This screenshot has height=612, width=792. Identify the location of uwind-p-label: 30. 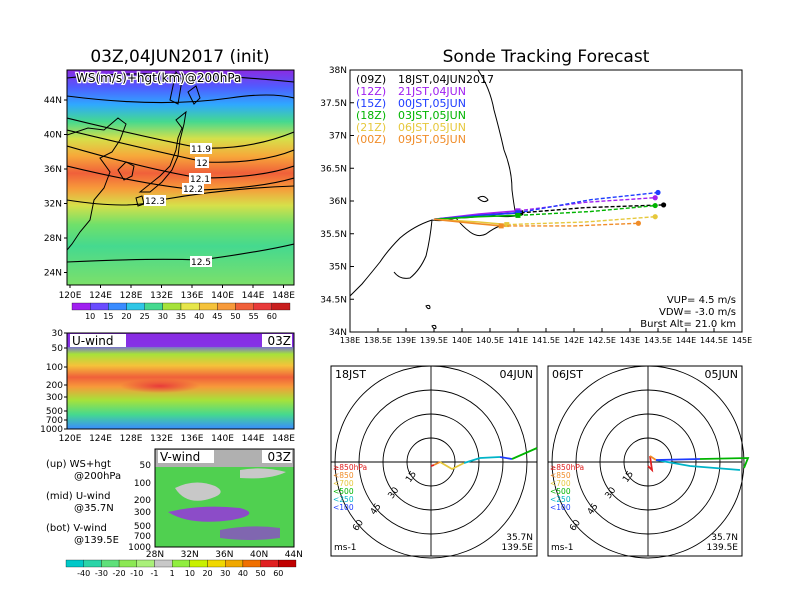
(58, 334).